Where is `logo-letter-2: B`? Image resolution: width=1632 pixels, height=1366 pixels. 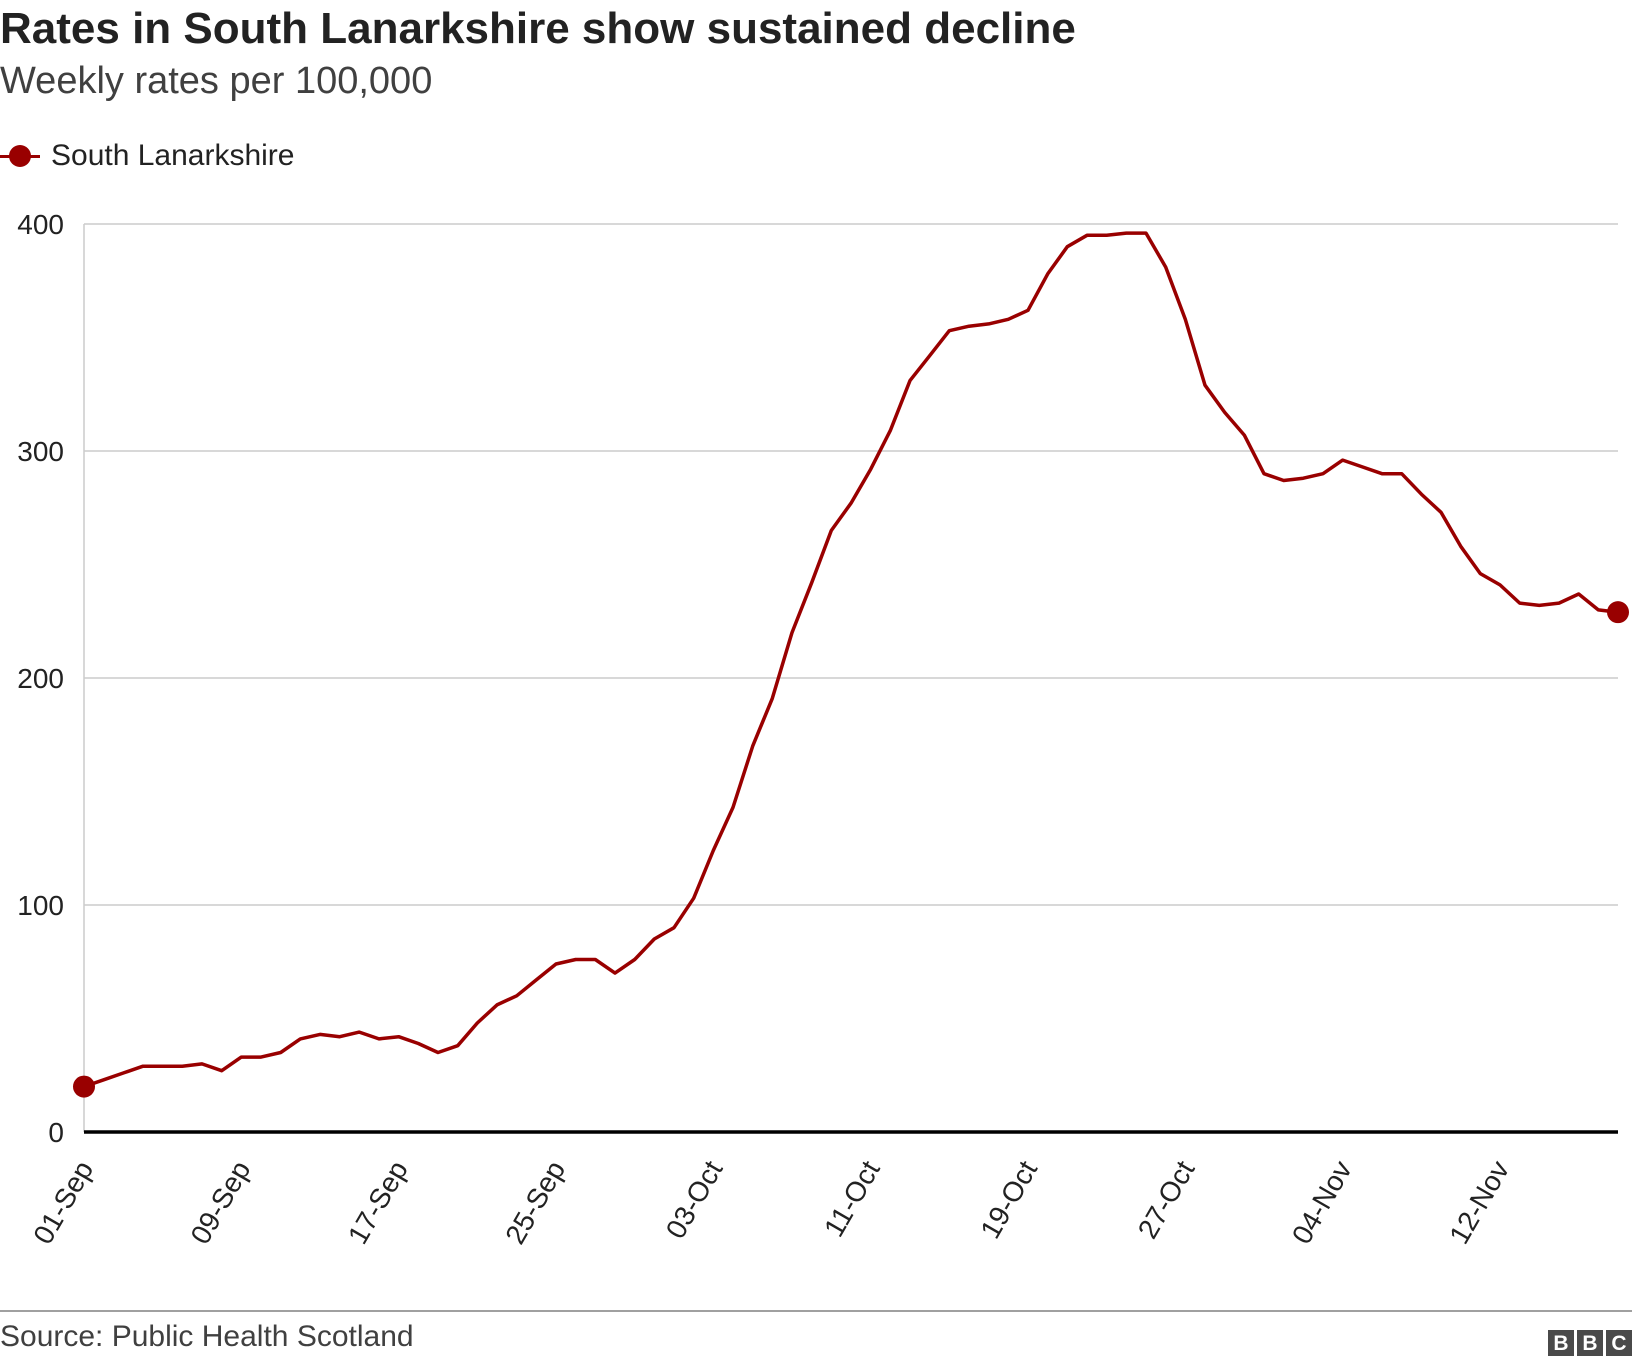 logo-letter-2: B is located at coordinates (1590, 1343).